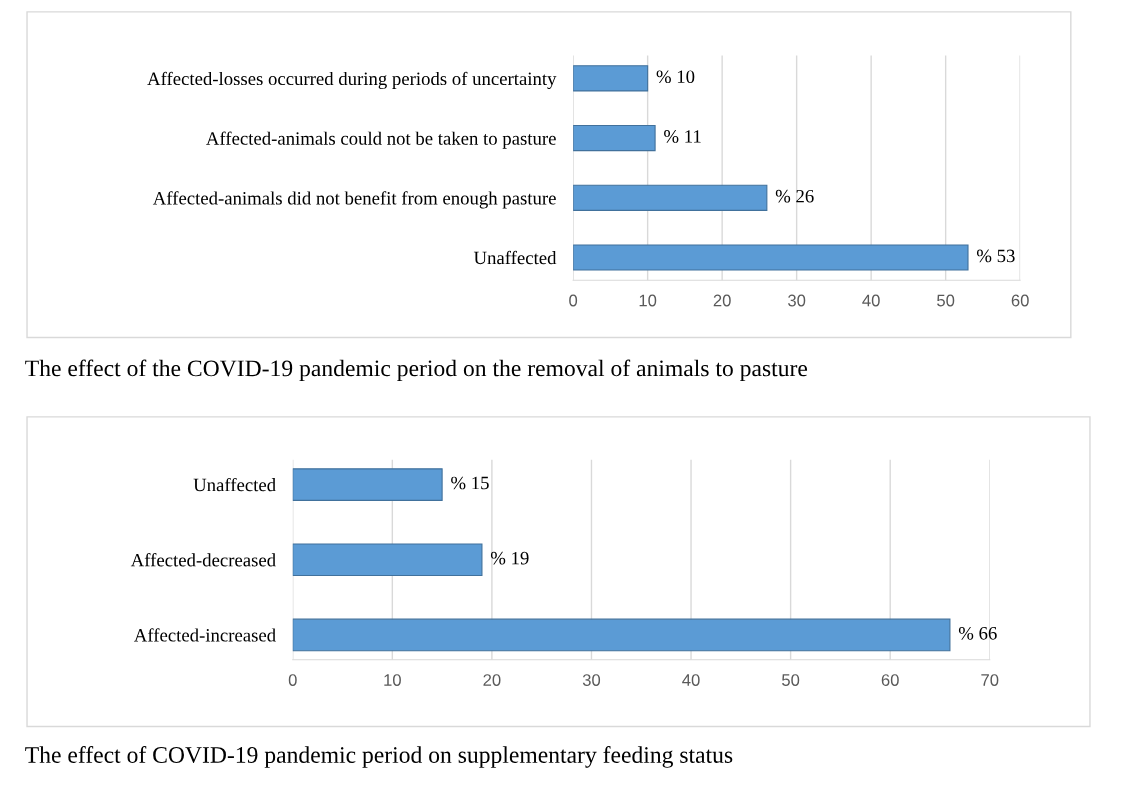 Image resolution: width=1126 pixels, height=794 pixels. What do you see at coordinates (682, 136) in the screenshot?
I see `data-label: % 11` at bounding box center [682, 136].